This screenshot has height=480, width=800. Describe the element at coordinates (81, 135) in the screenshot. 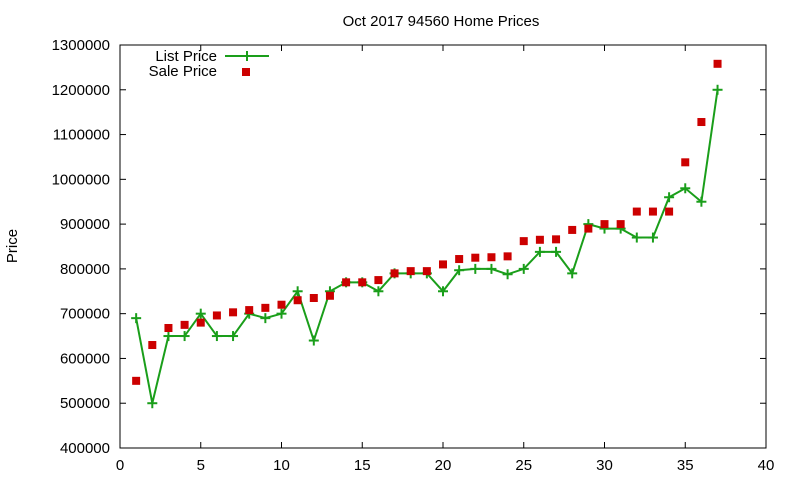

I see `y-tick-label: 1100000` at that location.